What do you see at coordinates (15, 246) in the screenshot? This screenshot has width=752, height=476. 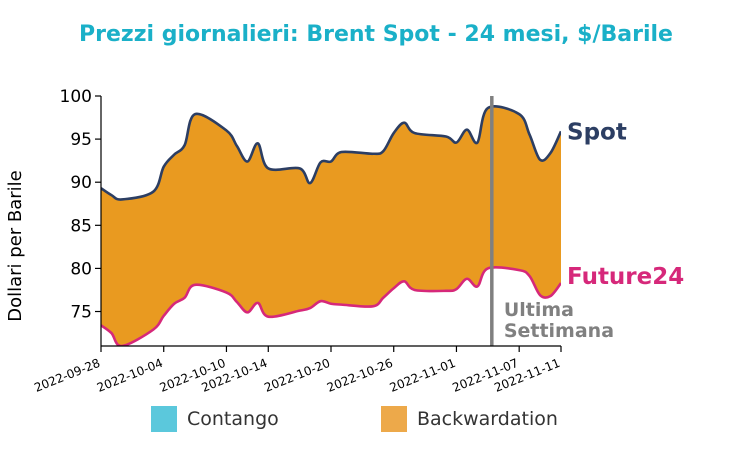 I see `y-axis-label: Dollari per Barile` at bounding box center [15, 246].